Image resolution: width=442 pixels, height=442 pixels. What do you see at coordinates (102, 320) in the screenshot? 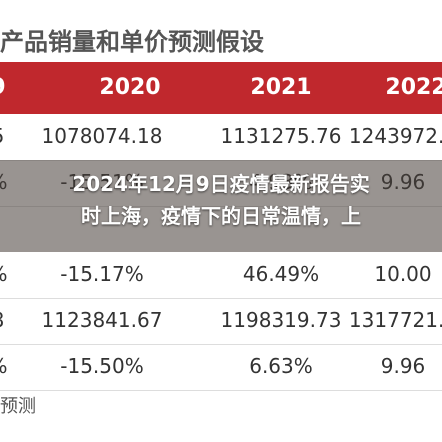
I see `table-cell: 1123841.67` at bounding box center [102, 320].